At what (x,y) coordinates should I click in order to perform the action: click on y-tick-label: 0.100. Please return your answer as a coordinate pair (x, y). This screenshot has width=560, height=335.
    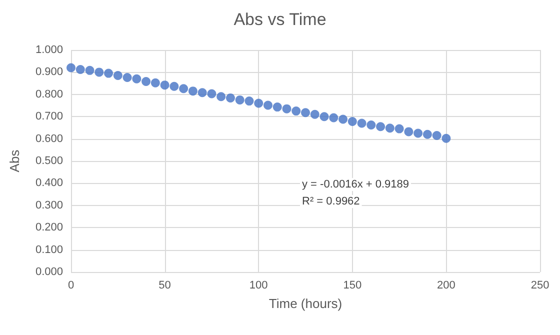
    Looking at the image, I should click on (49, 250).